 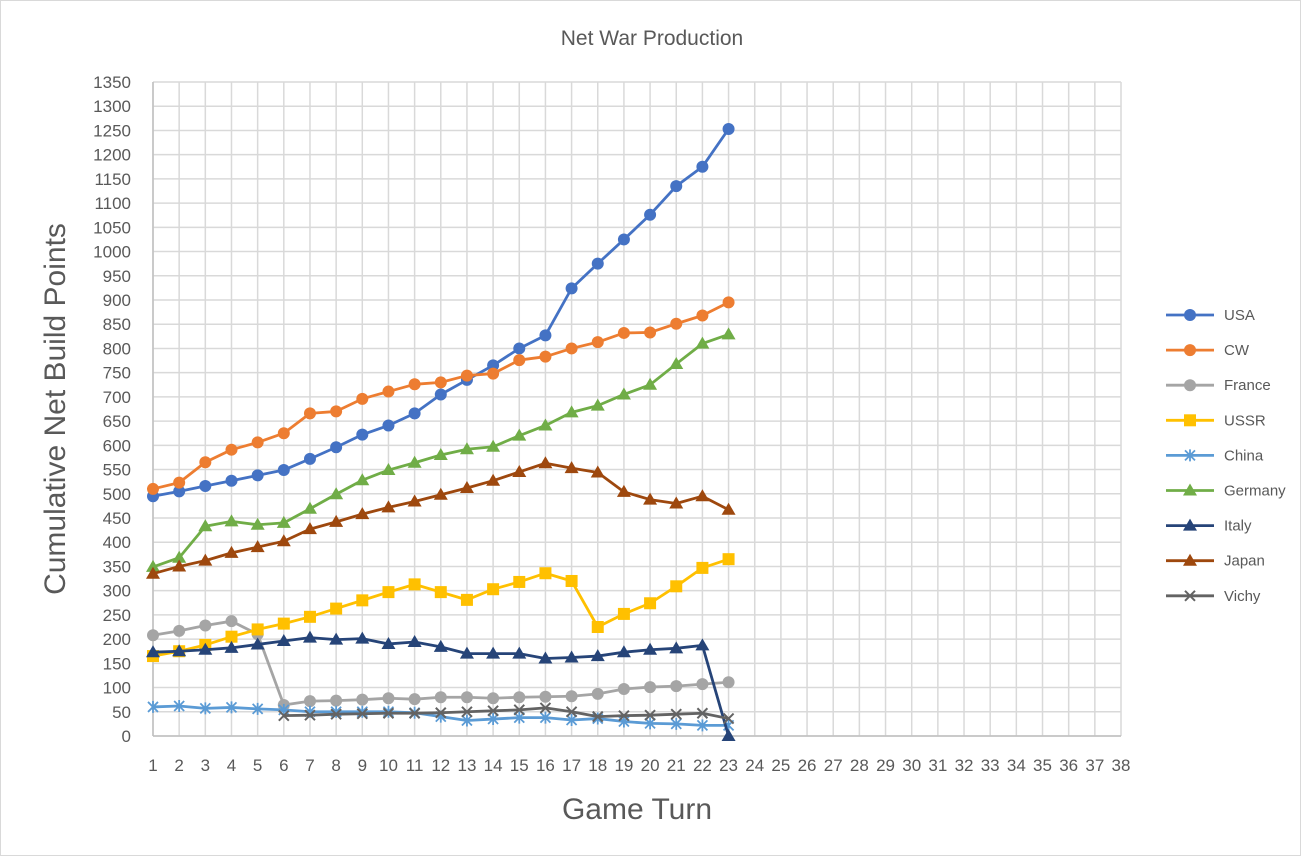 What do you see at coordinates (650, 765) in the screenshot?
I see `x-tick-label: 20` at bounding box center [650, 765].